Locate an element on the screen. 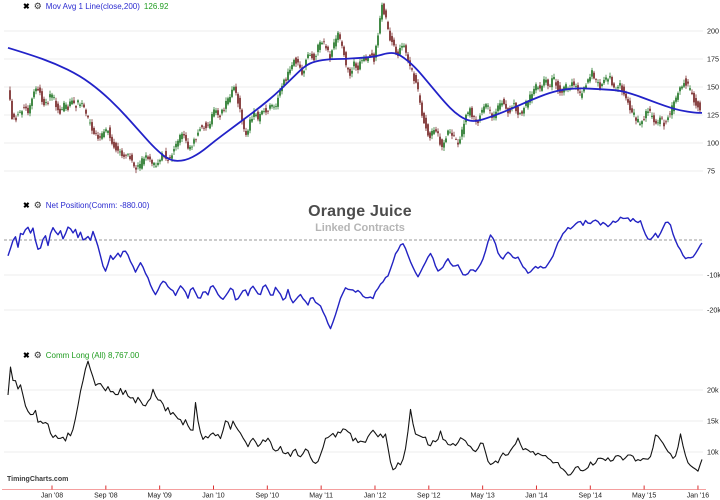 The width and height of the screenshot is (720, 500). x-axis-tick-label: May '09 is located at coordinates (160, 496).